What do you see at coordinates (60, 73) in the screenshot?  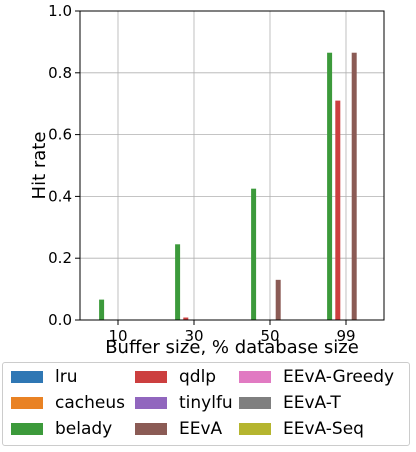 I see `y-tick-label: 0.8` at bounding box center [60, 73].